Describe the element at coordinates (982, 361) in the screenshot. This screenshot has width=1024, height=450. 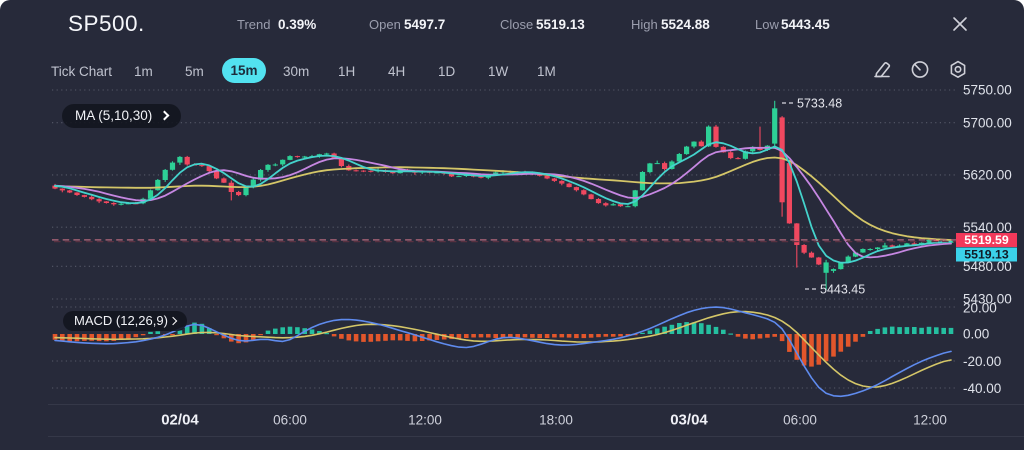
I see `svg-text: -20.00` at that location.